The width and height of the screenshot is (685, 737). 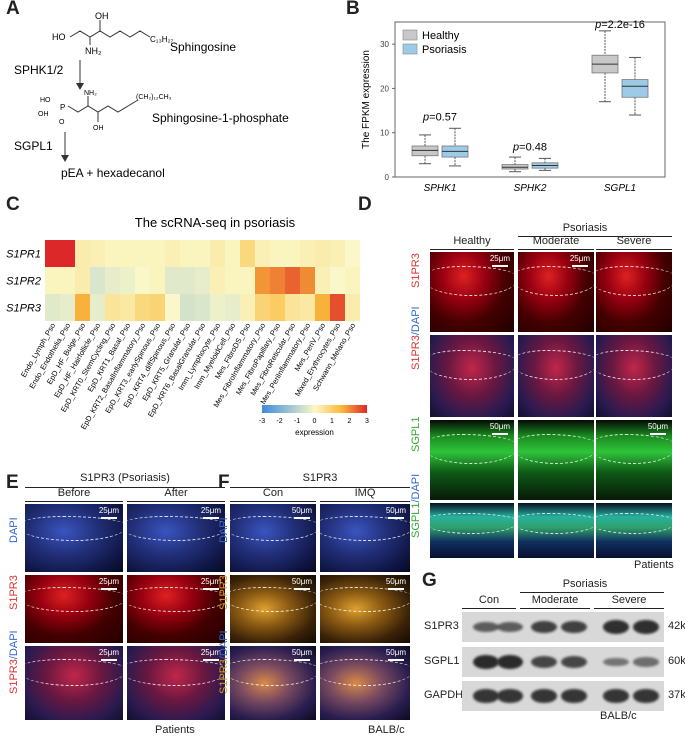 I want to click on sgpl1-enzyme-label: SGPL1, so click(x=33, y=146).